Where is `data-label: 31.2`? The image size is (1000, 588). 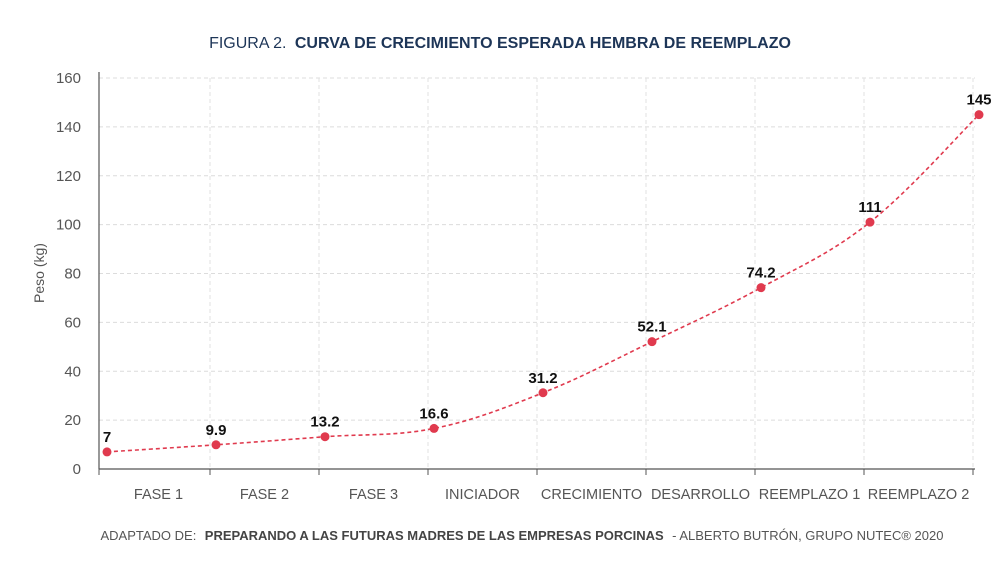
data-label: 31.2 is located at coordinates (542, 378).